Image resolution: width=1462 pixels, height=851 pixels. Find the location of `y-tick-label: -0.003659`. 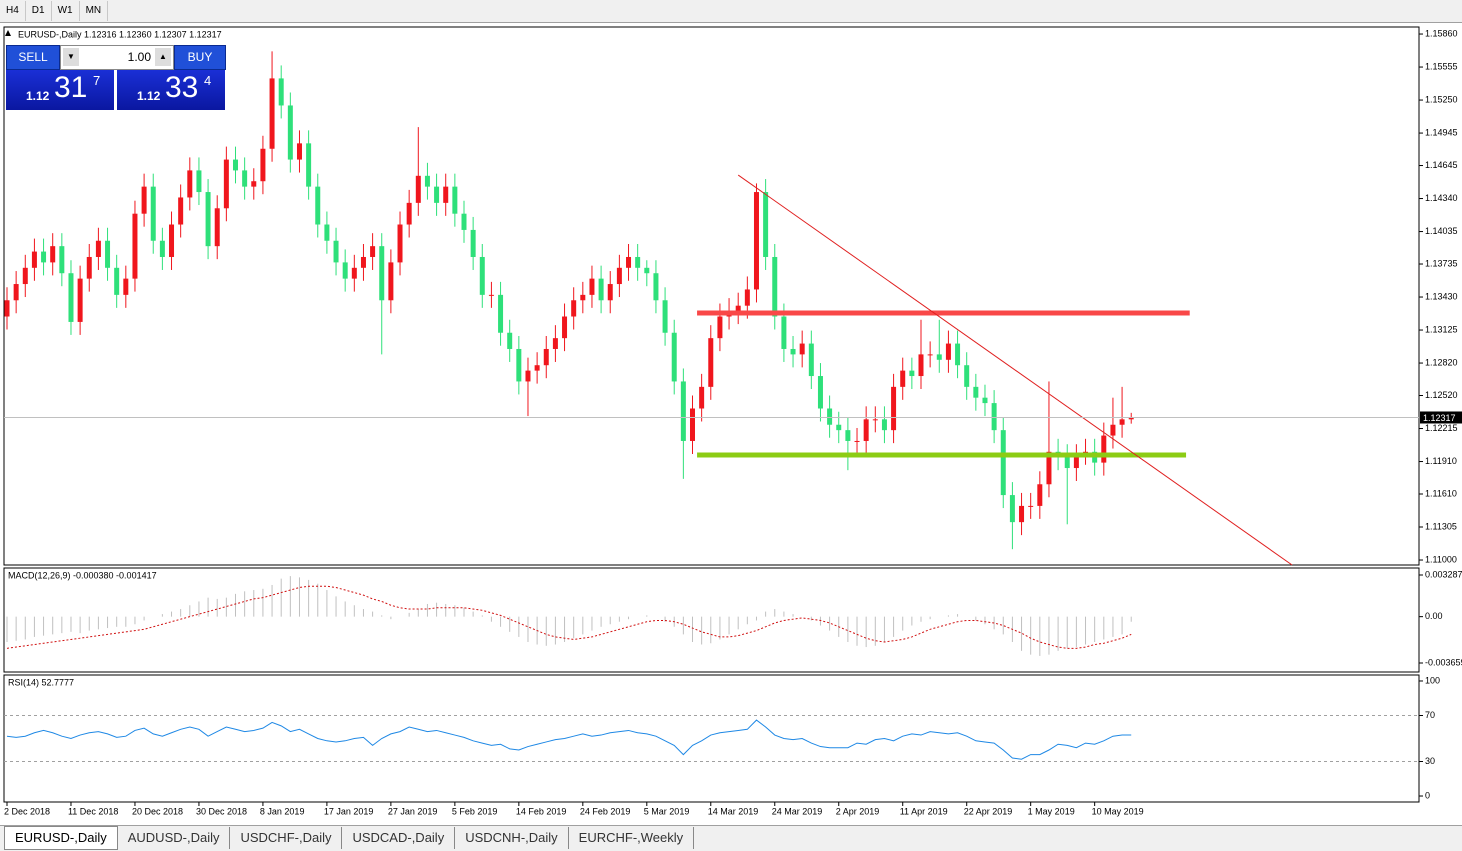

y-tick-label: -0.003659 is located at coordinates (1443, 662).